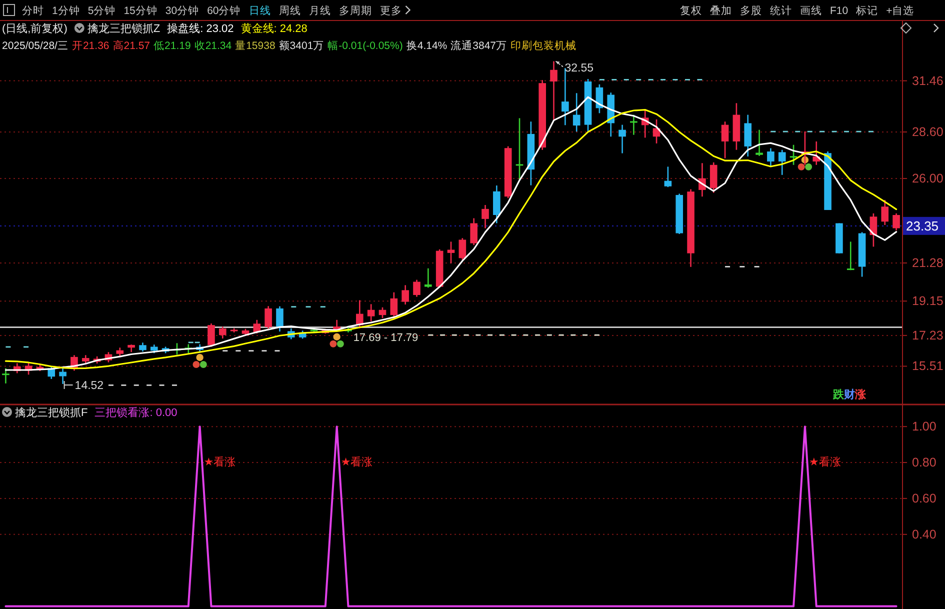  I want to click on text: 月线, so click(319, 10).